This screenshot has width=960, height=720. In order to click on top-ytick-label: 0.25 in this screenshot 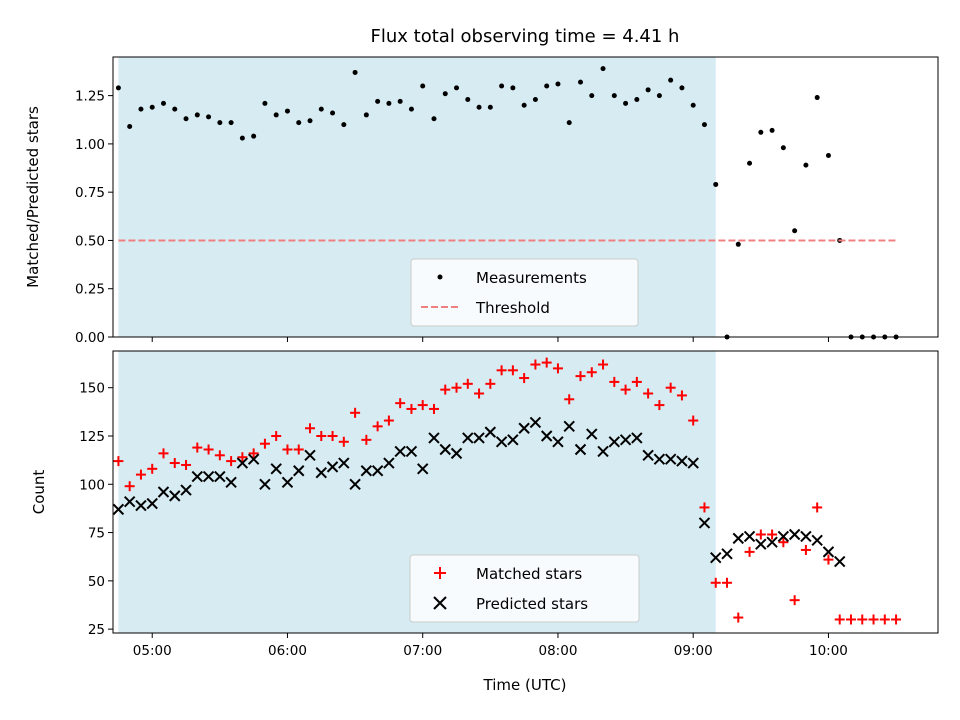, I will do `click(90, 290)`.